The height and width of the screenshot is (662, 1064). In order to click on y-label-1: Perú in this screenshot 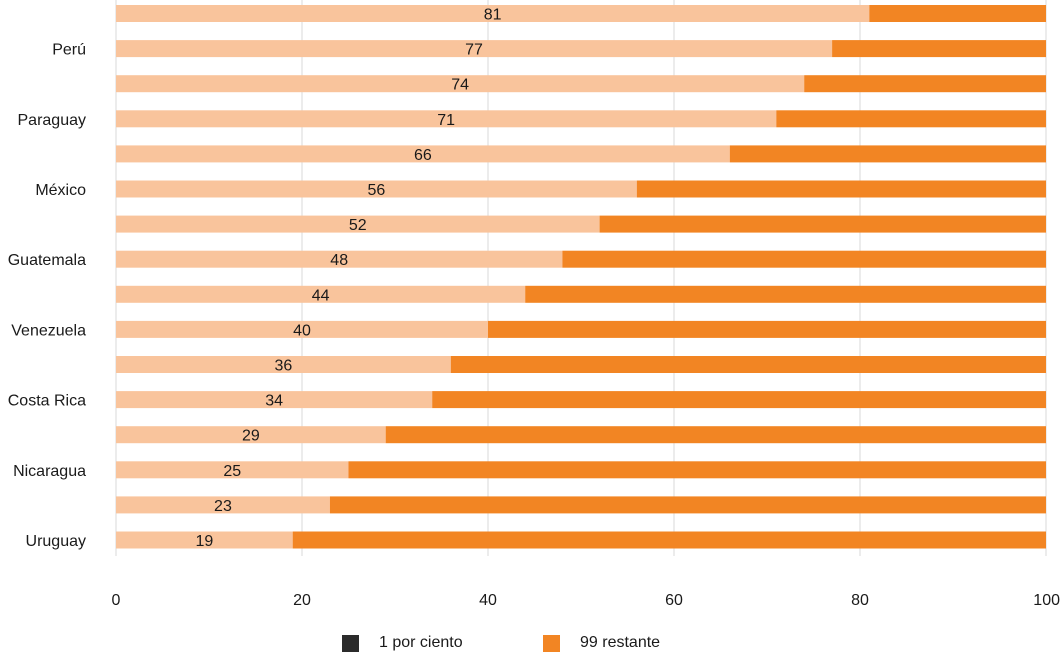, I will do `click(69, 50)`.